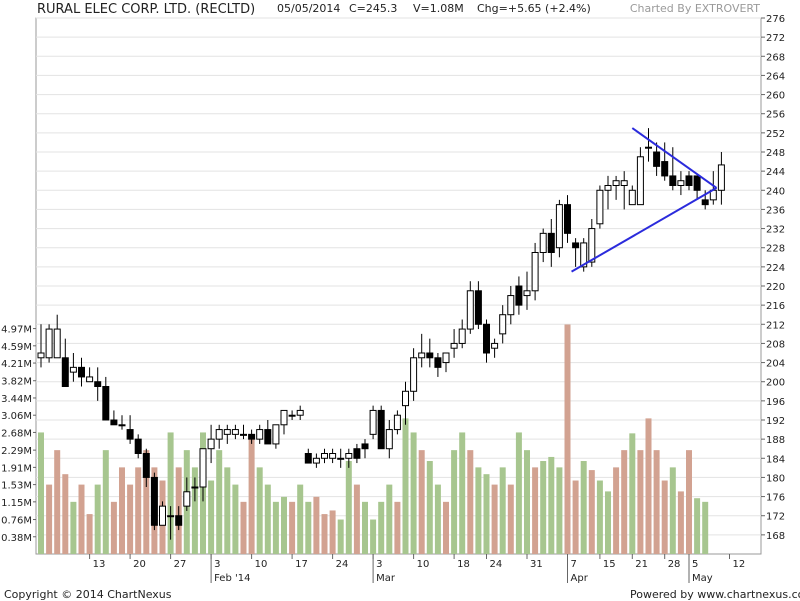 The width and height of the screenshot is (800, 601). I want to click on volume-tick-label: 1.91M, so click(16, 468).